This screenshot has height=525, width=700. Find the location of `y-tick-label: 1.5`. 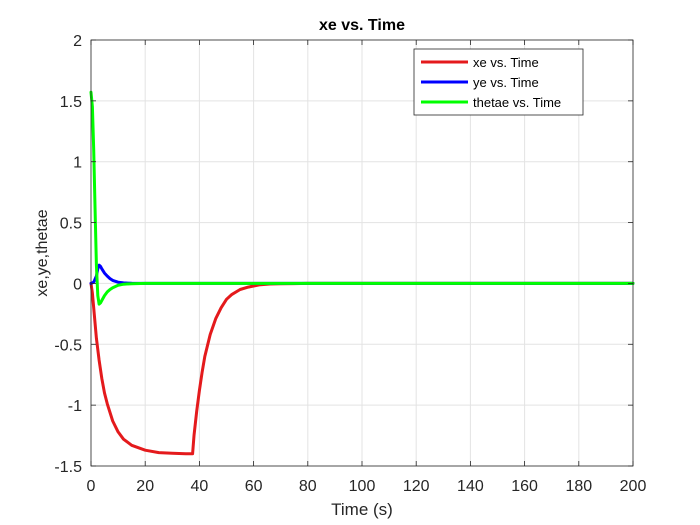

y-tick-label: 1.5 is located at coordinates (71, 102).